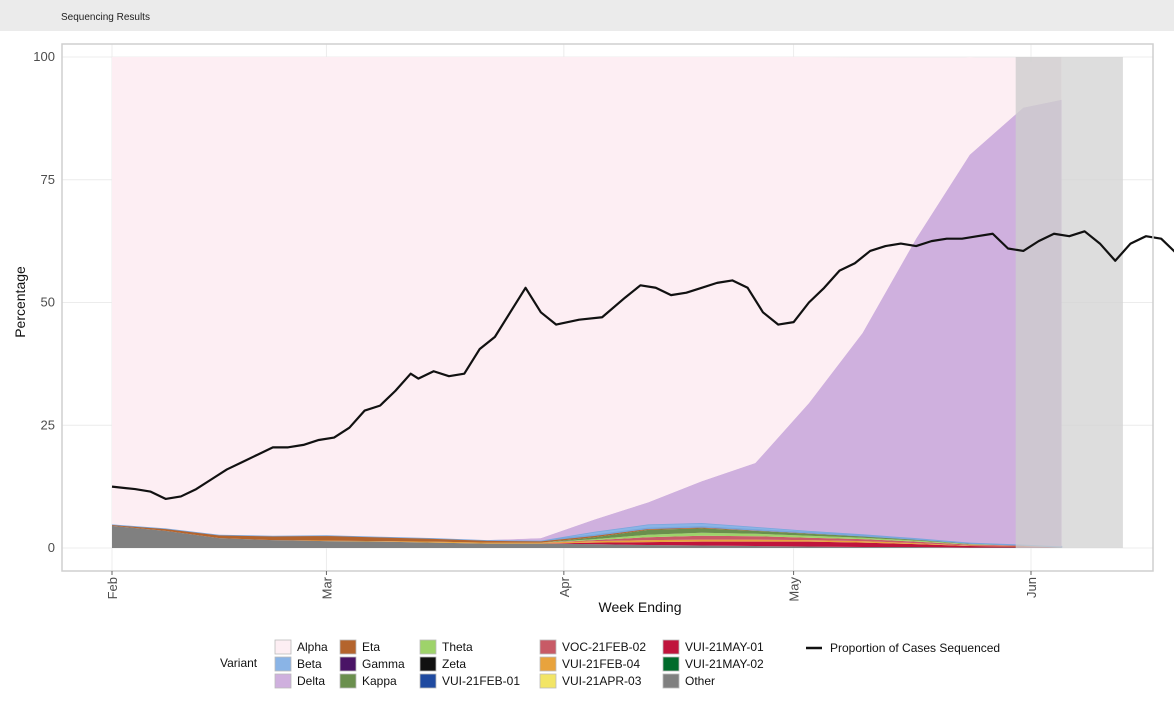  I want to click on x-tick-label-apr: Apr, so click(564, 586).